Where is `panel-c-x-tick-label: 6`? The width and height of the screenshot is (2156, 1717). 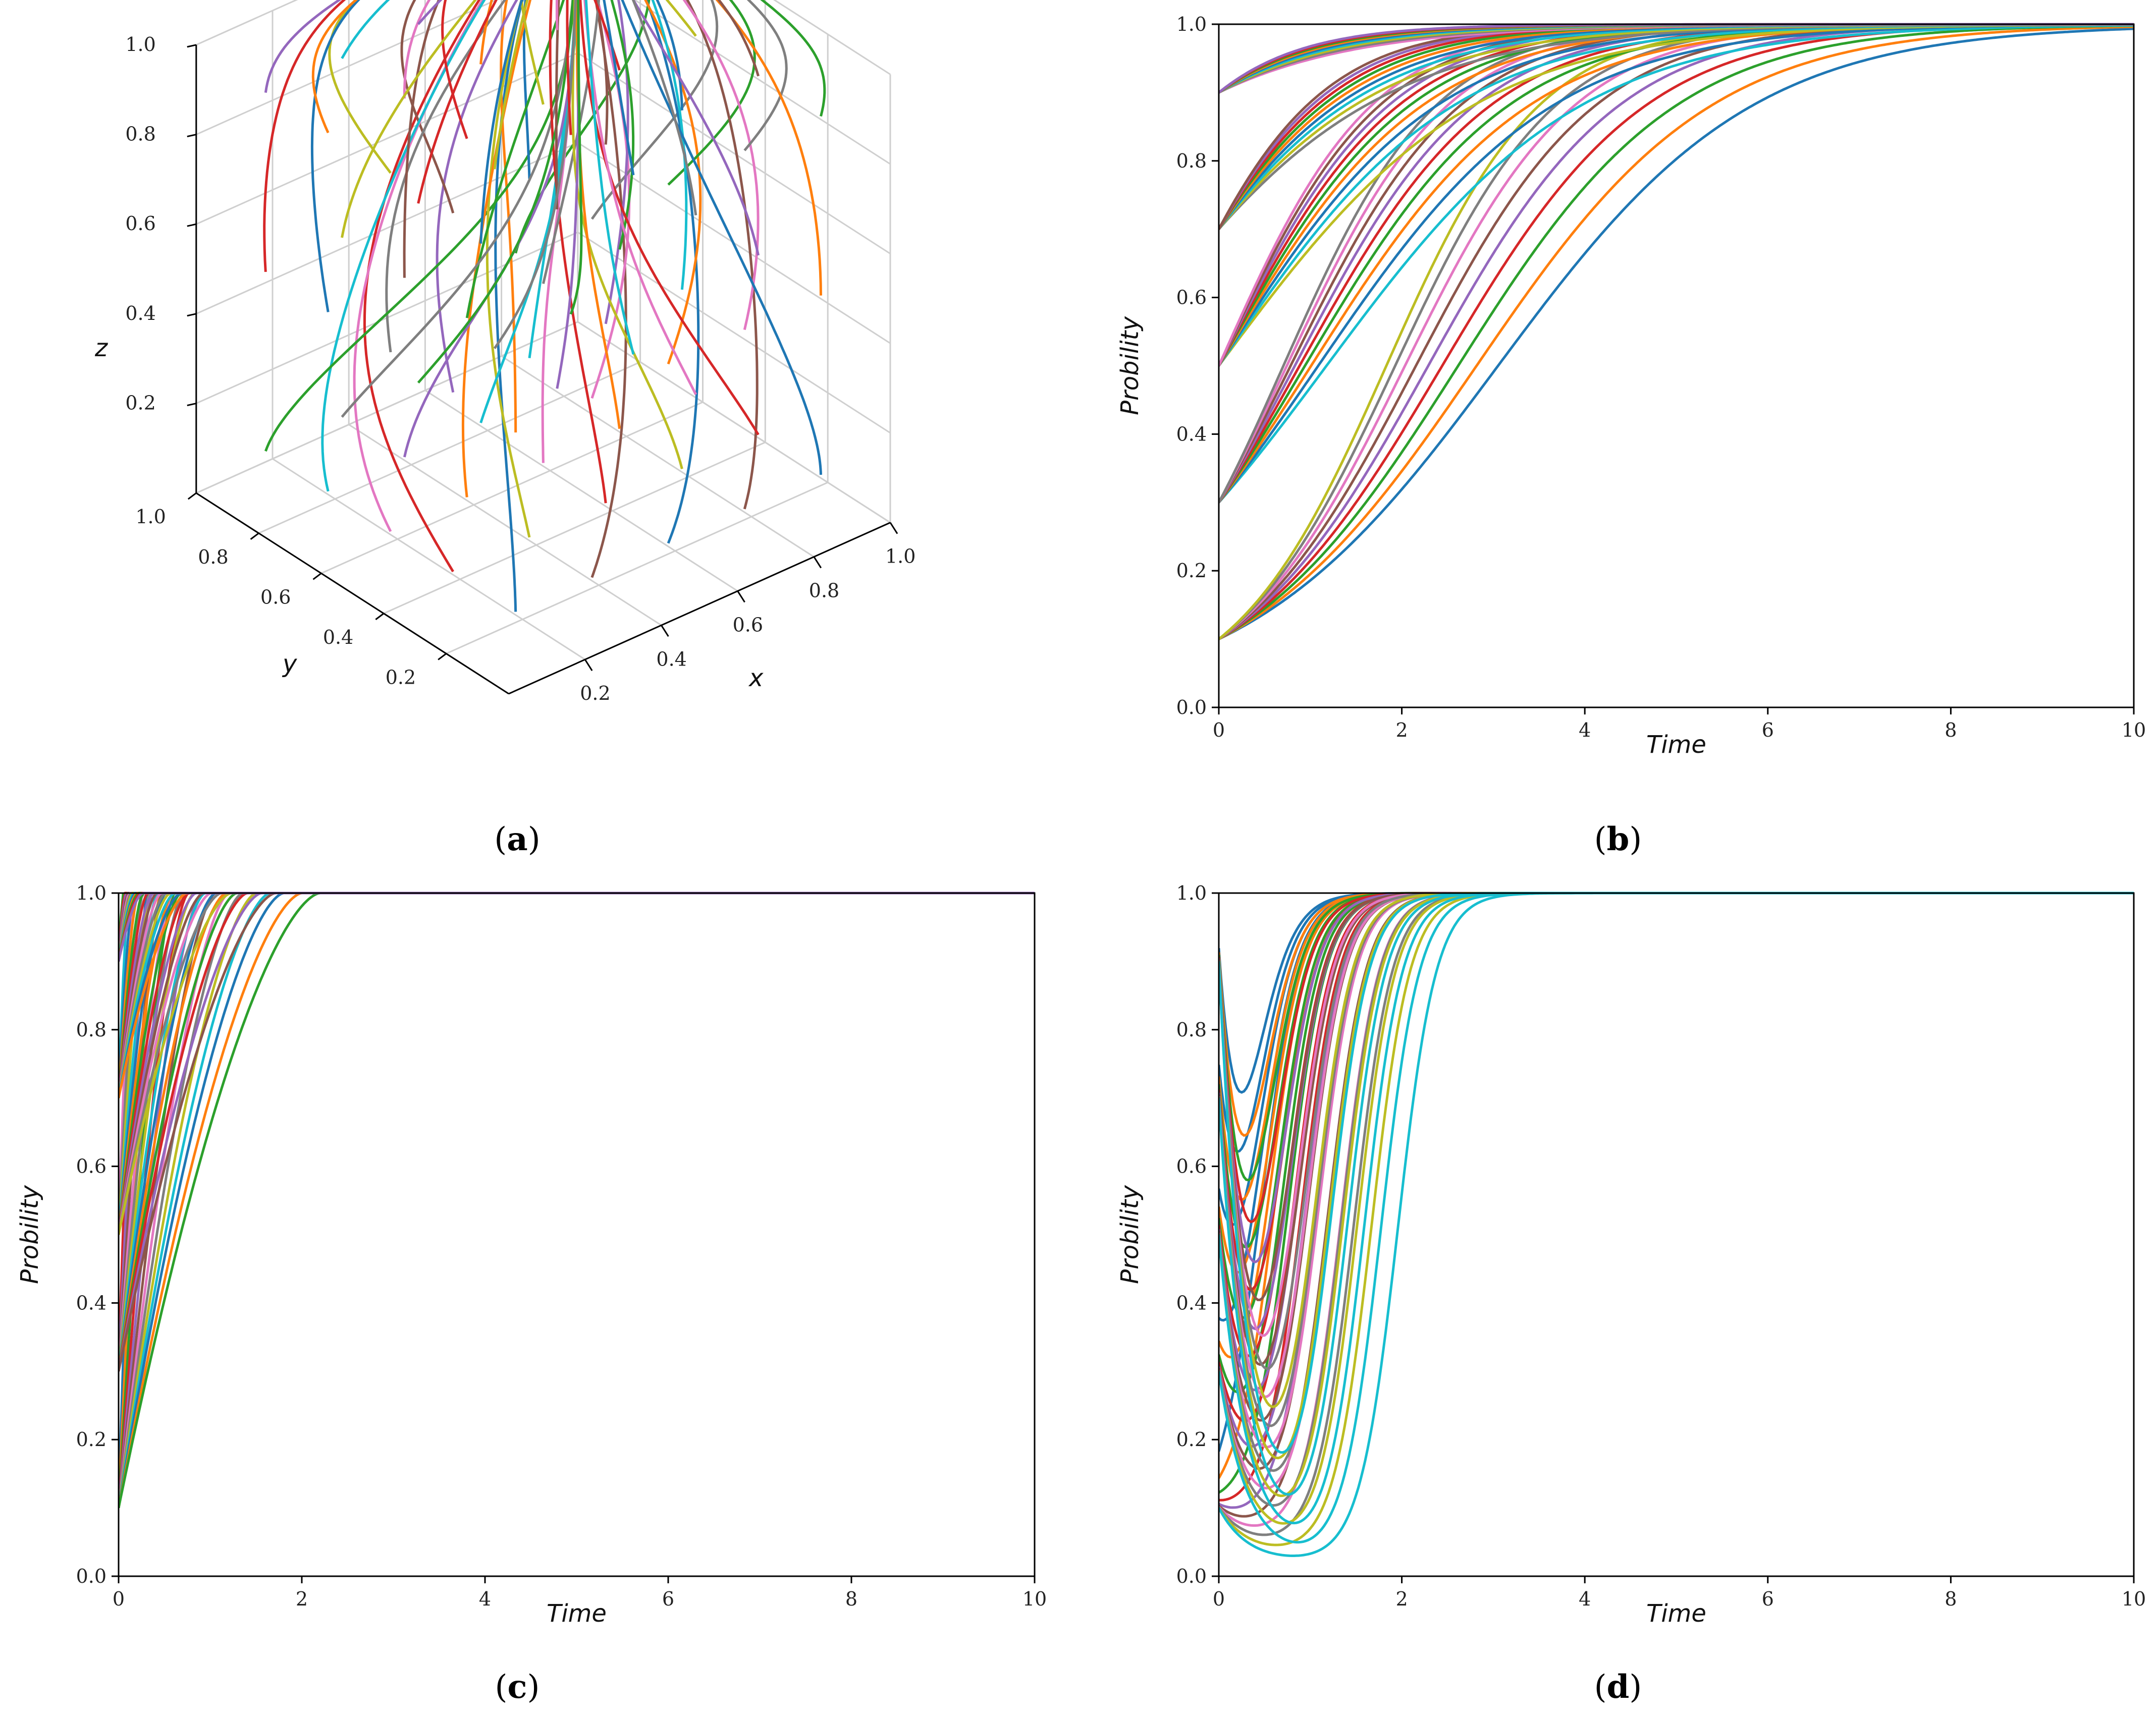 panel-c-x-tick-label: 6 is located at coordinates (668, 1599).